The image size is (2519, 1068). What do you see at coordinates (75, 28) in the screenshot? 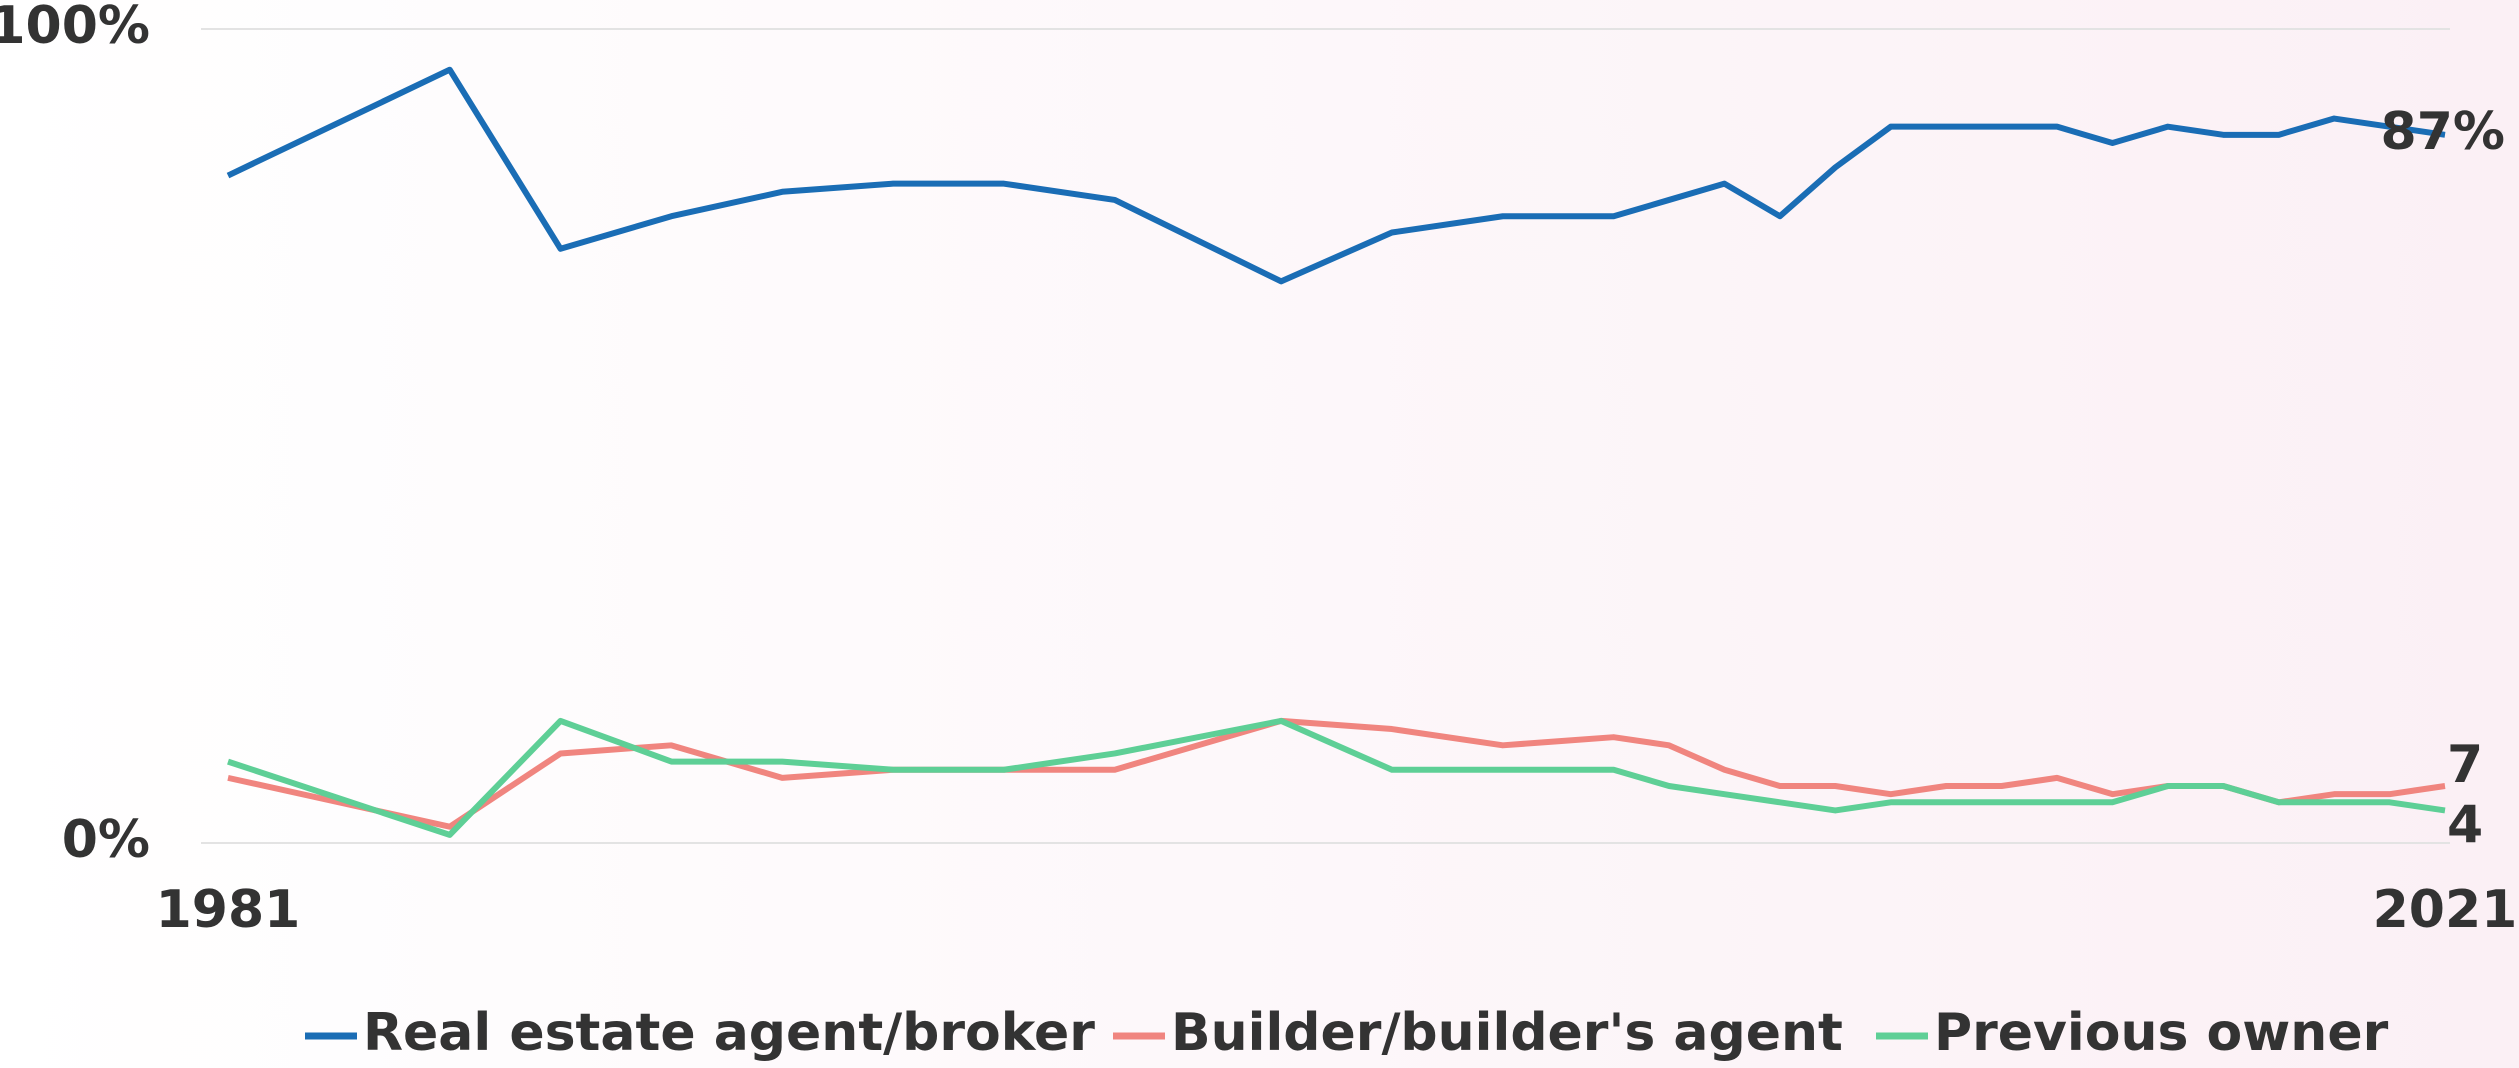
I see `y-tick-label: 100%` at bounding box center [75, 28].